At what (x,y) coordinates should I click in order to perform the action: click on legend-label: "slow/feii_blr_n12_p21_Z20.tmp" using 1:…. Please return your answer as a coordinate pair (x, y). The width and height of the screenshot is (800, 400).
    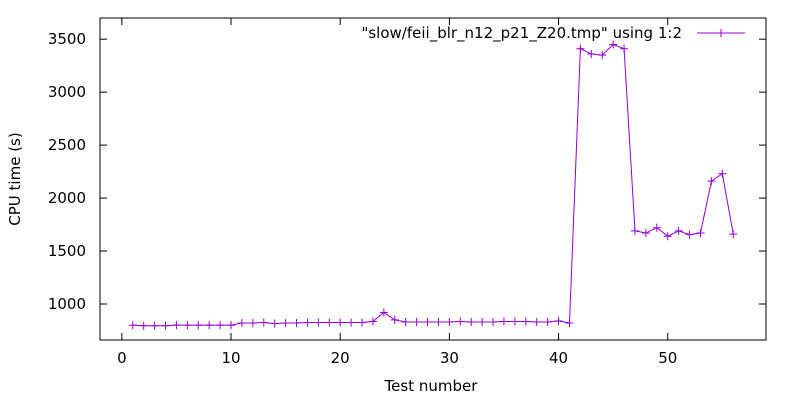
    Looking at the image, I should click on (521, 33).